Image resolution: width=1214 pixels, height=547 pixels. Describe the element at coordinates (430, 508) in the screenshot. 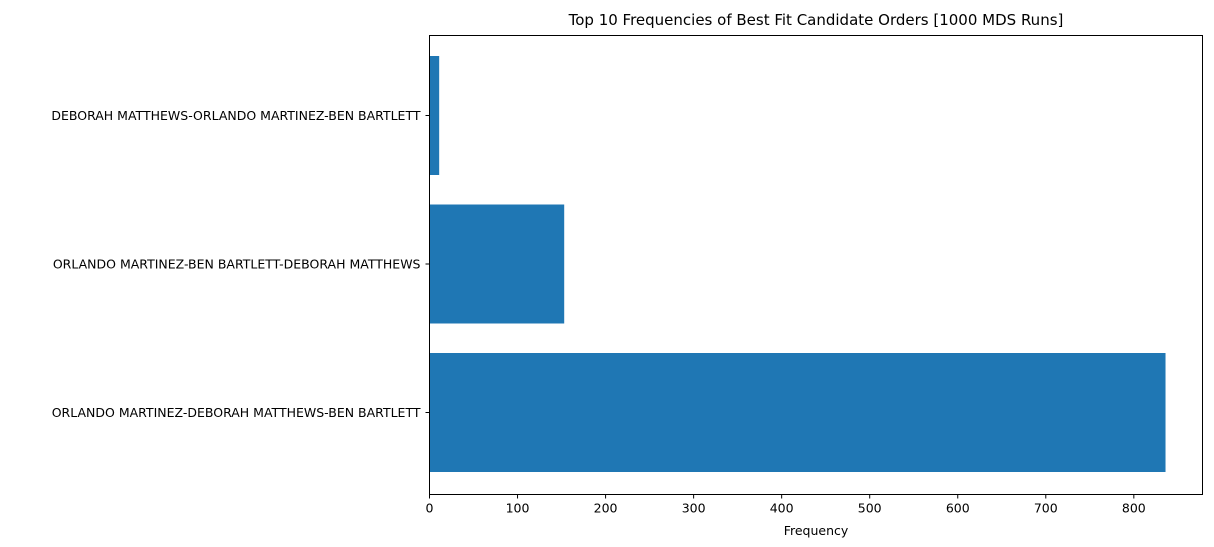

I see `x-tick-label: 0` at that location.